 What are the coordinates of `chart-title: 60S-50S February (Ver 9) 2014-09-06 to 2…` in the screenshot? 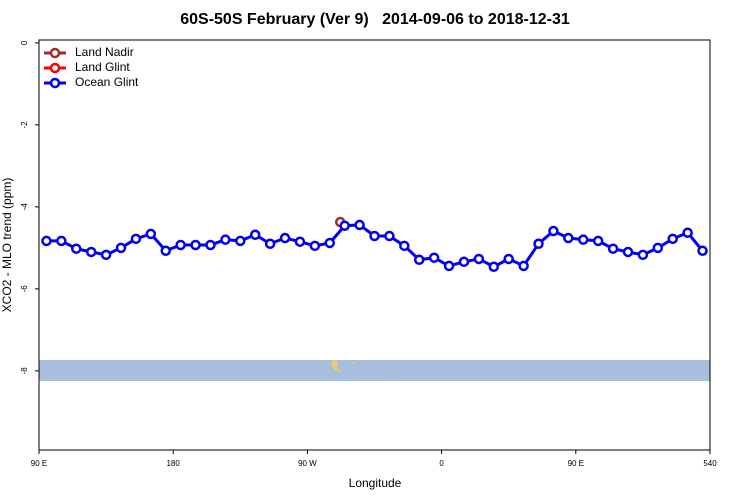 It's located at (375, 19).